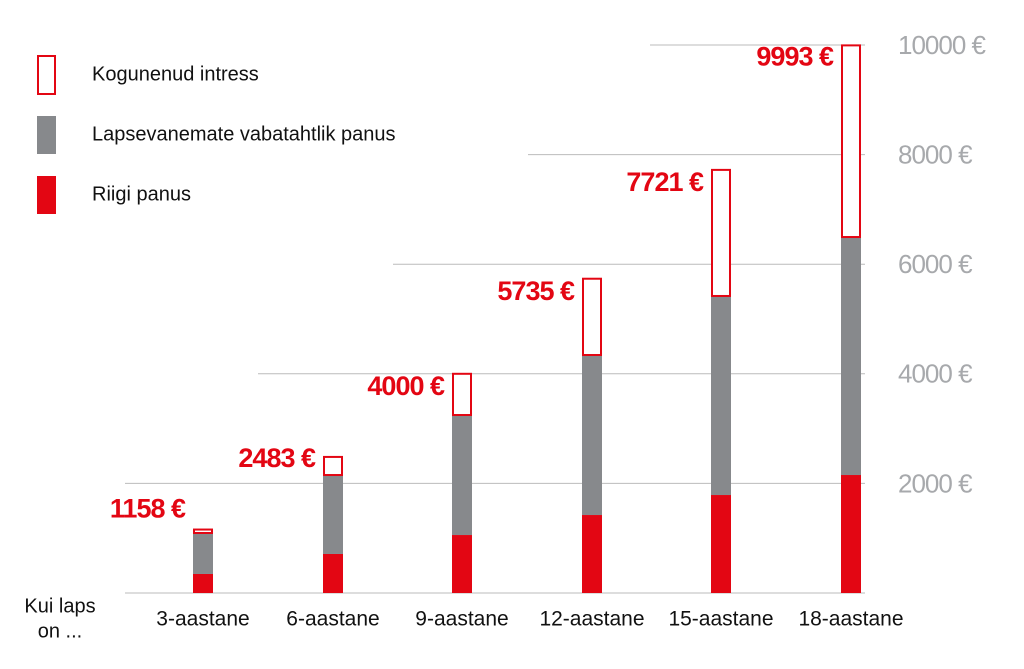 The width and height of the screenshot is (1024, 669). What do you see at coordinates (850, 619) in the screenshot?
I see `x-tick-label: 18-aastane` at bounding box center [850, 619].